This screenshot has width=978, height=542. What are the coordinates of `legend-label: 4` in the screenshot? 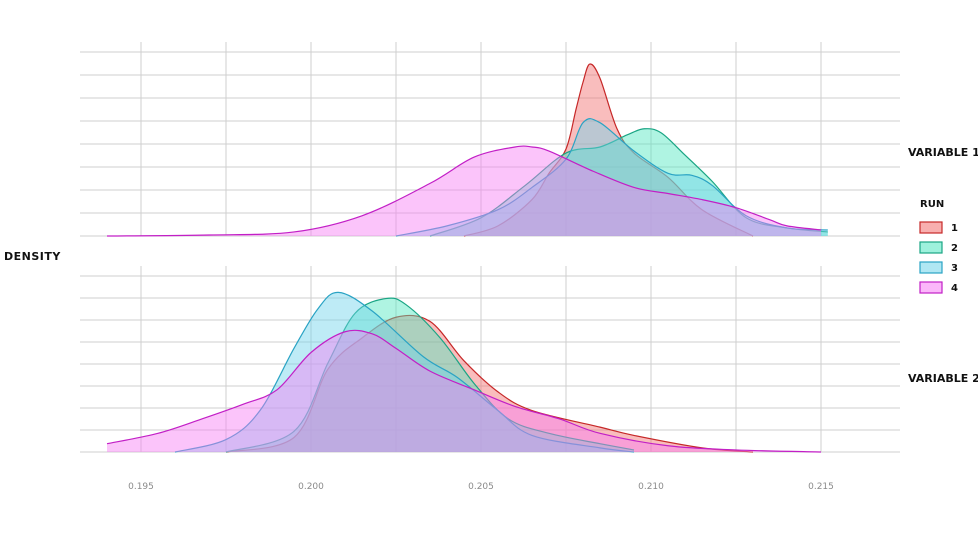 It's located at (954, 288).